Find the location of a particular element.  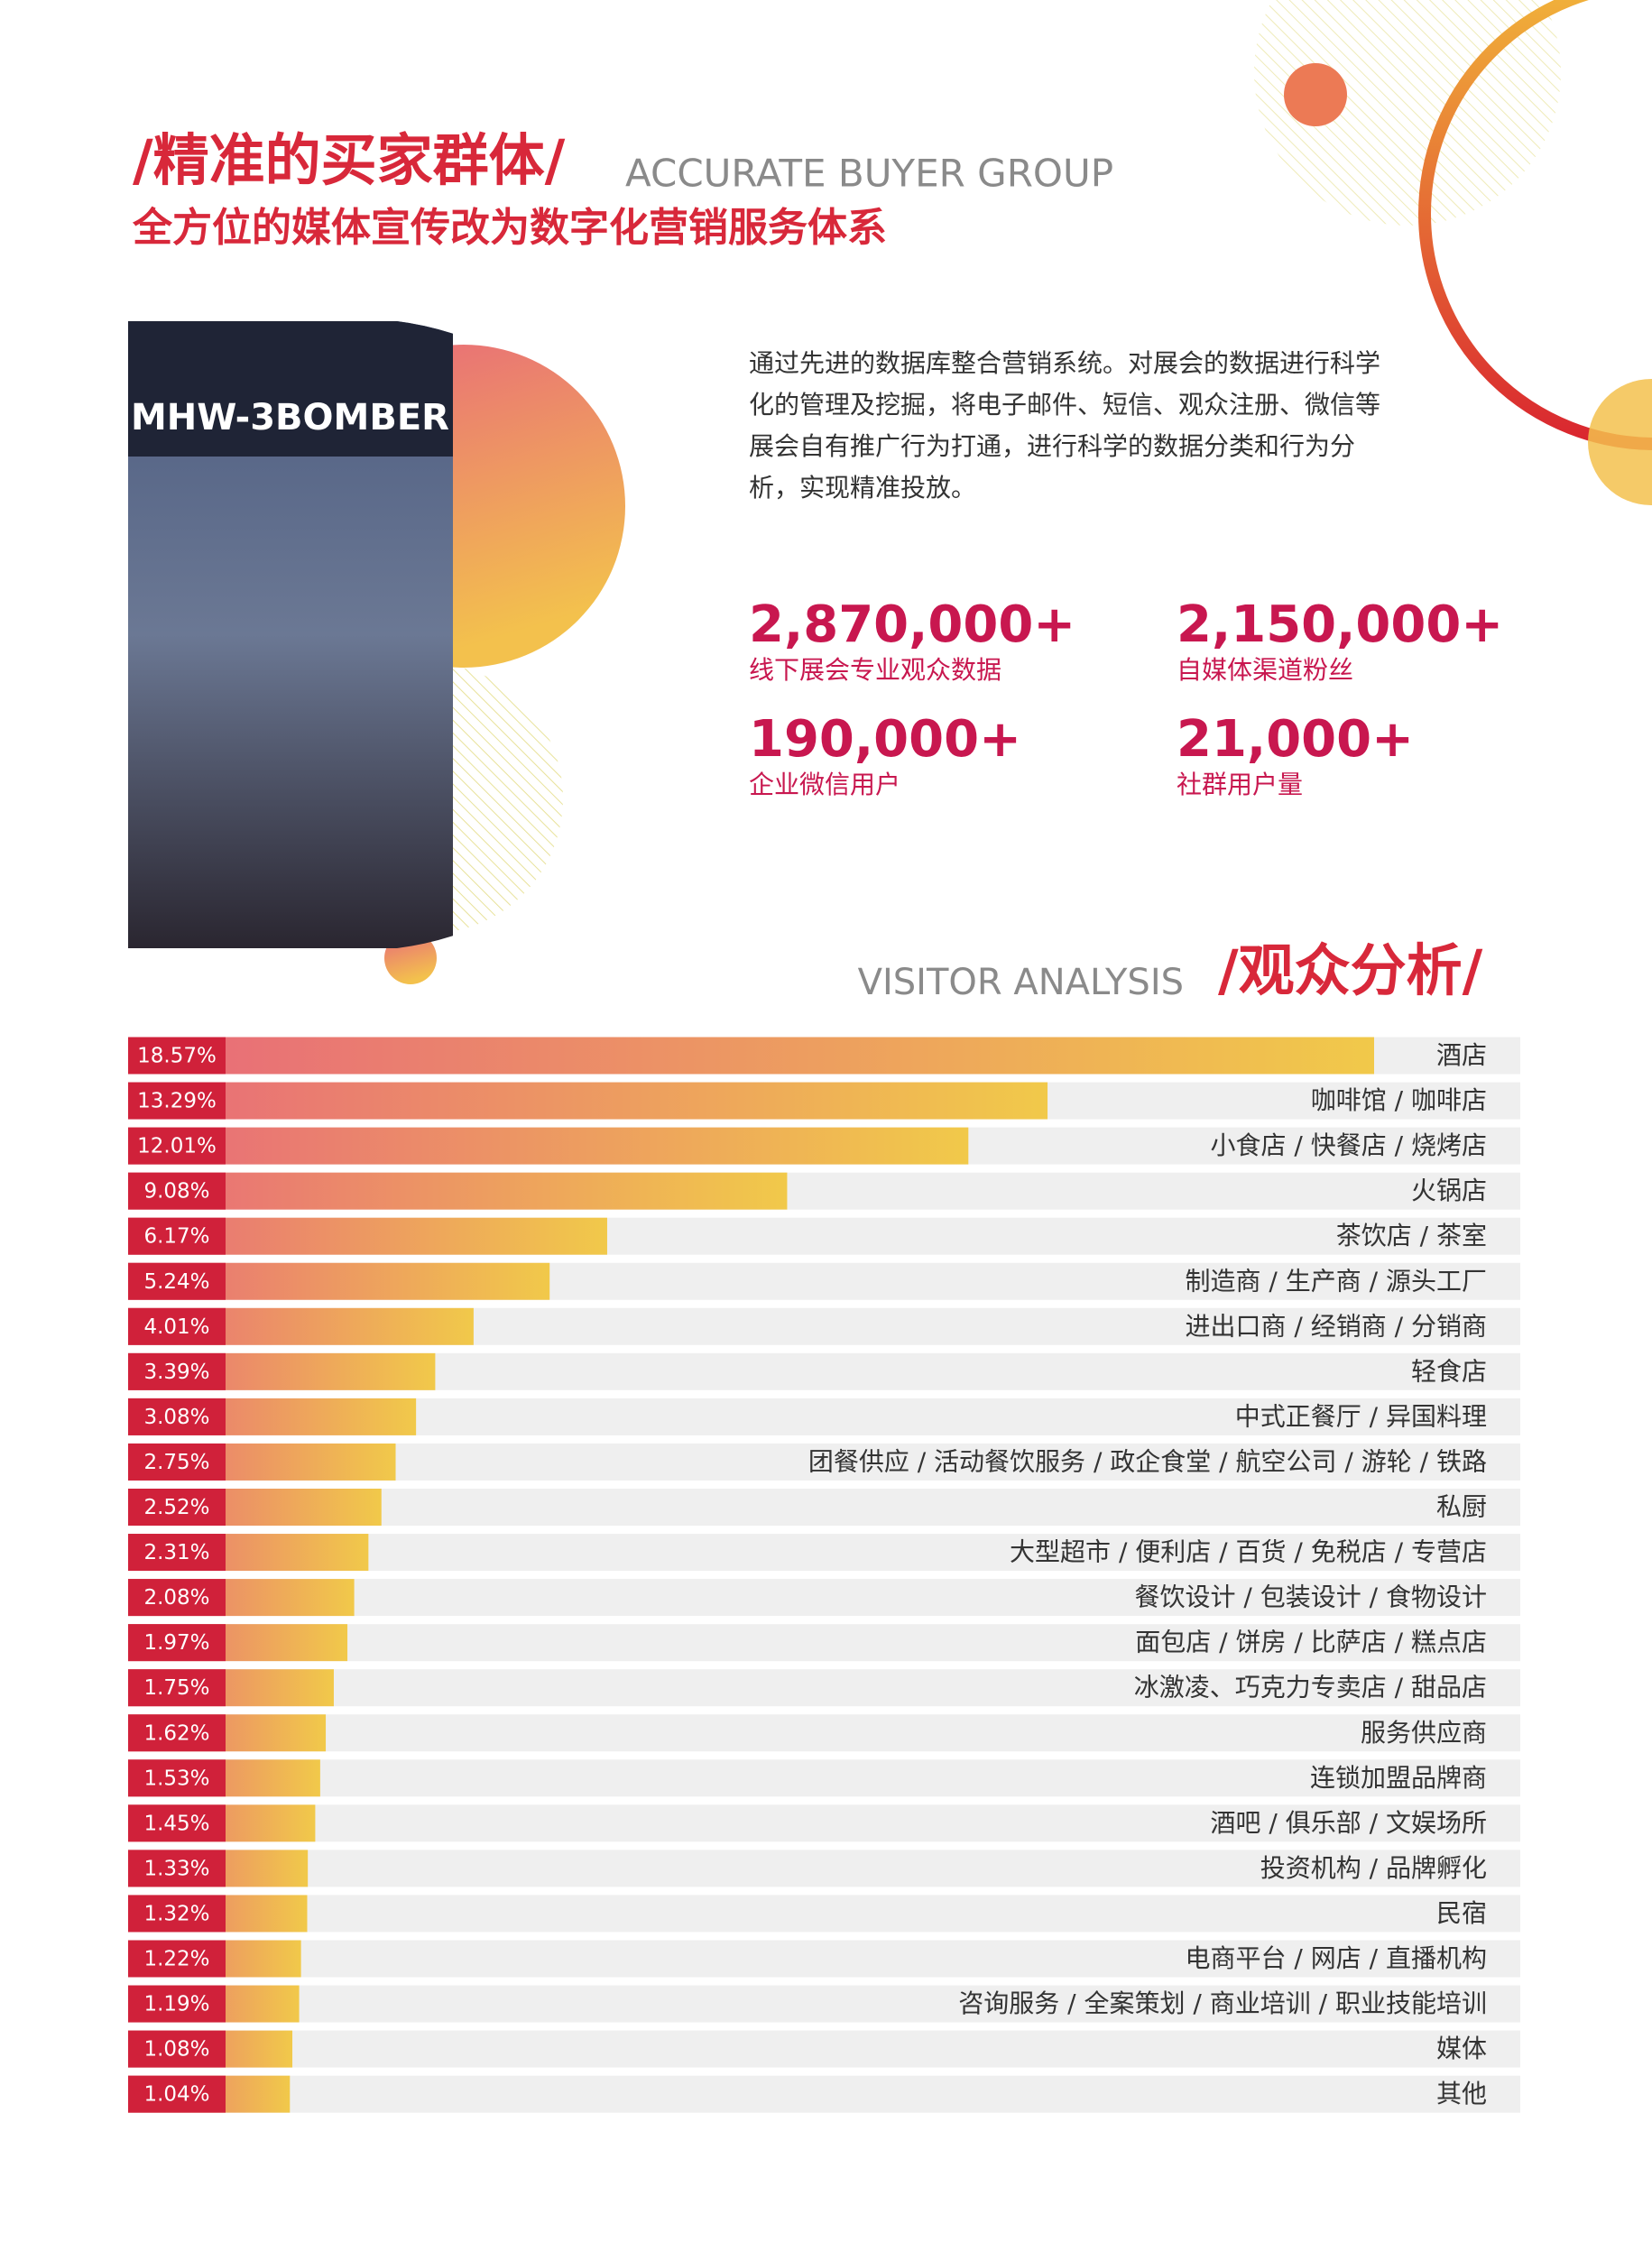

value-label: 3.39% is located at coordinates (176, 1372).